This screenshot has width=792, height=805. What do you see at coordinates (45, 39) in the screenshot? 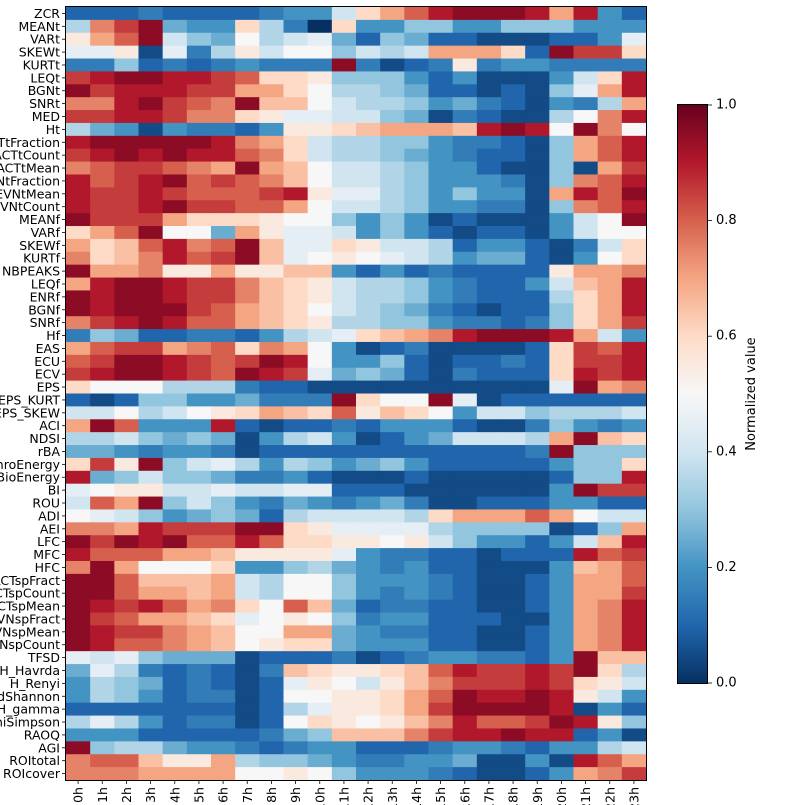
I see `y-tick-label: VARt` at bounding box center [45, 39].